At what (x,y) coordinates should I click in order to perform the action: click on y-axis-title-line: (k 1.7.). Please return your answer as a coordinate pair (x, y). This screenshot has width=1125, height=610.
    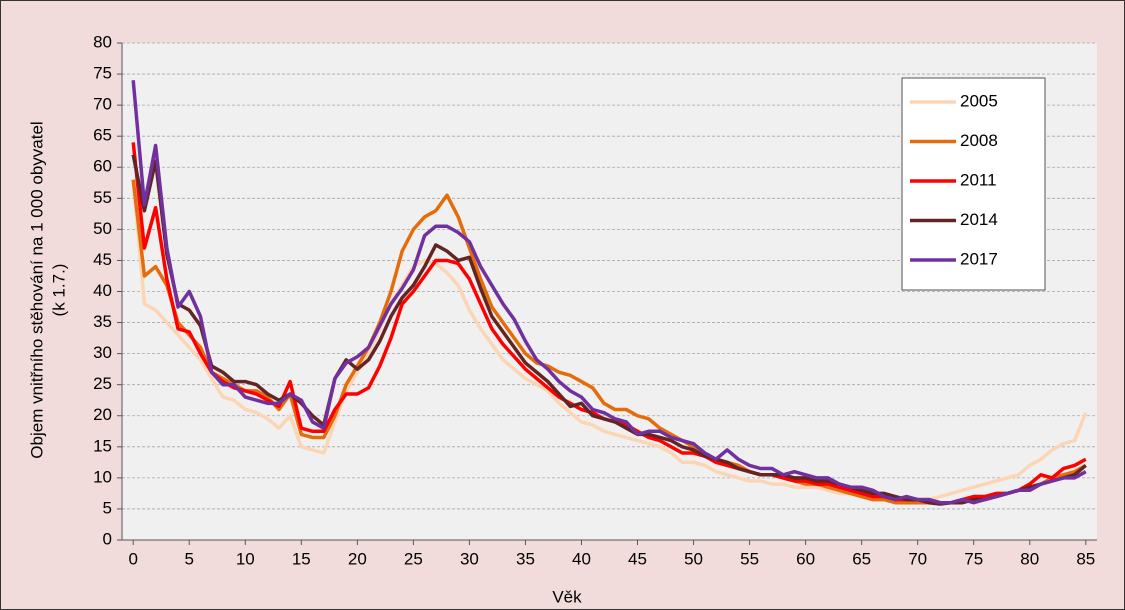
    Looking at the image, I should click on (58, 290).